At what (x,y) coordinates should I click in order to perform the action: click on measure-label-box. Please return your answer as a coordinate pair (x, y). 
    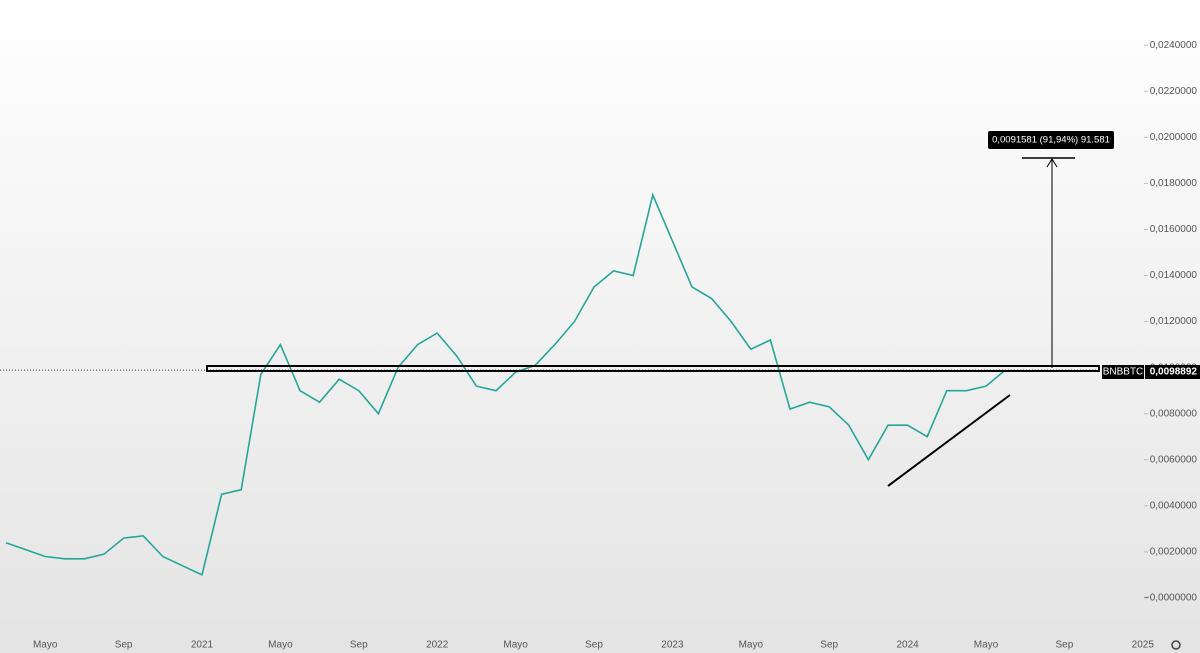
    Looking at the image, I should click on (1051, 140).